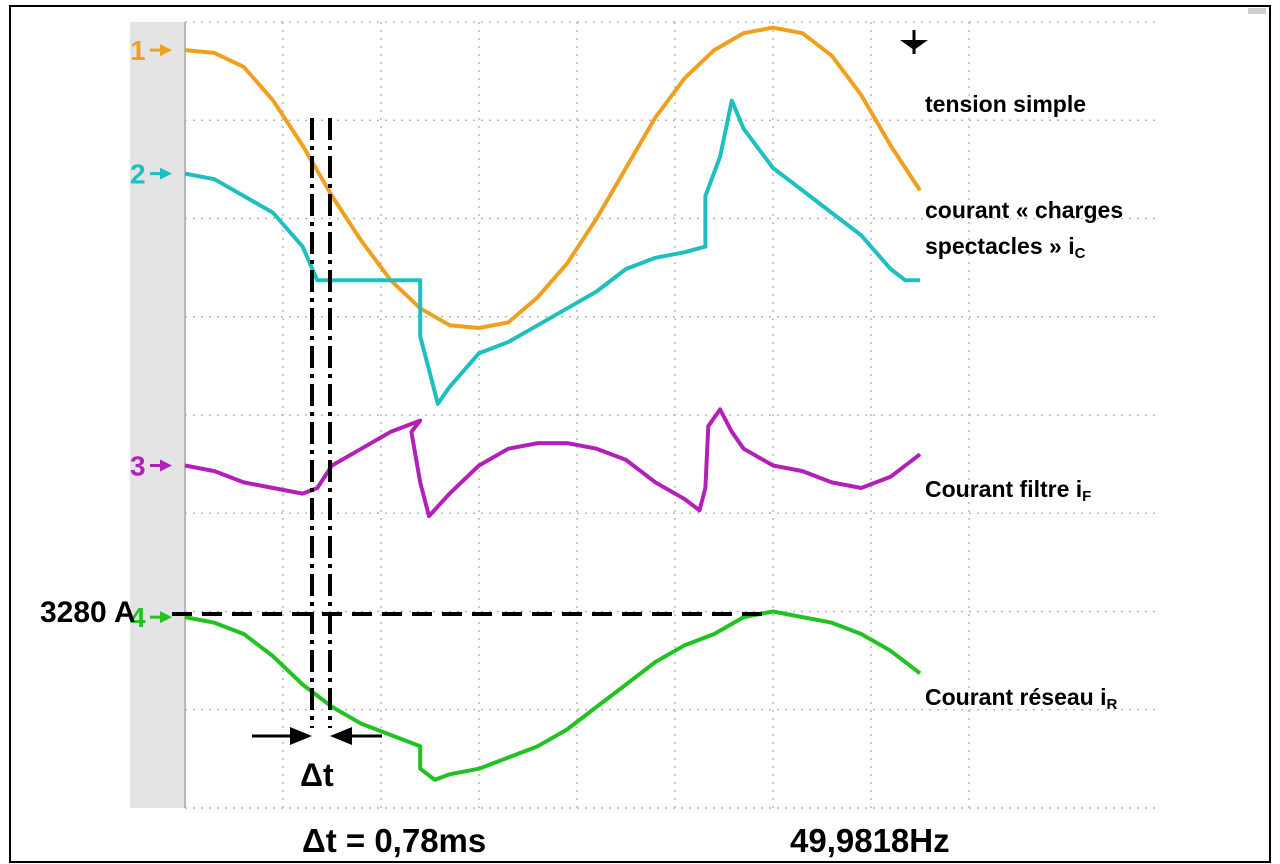 The image size is (1280, 864). I want to click on label-courant-charges-text: spectacles » i, so click(1000, 246).